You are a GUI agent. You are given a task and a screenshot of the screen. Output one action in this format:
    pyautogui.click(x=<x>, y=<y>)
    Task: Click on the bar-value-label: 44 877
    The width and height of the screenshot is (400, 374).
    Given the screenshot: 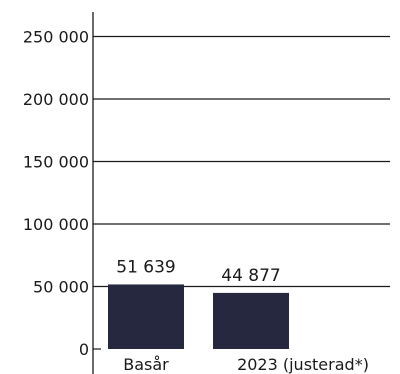 What is the action you would take?
    pyautogui.click(x=250, y=276)
    